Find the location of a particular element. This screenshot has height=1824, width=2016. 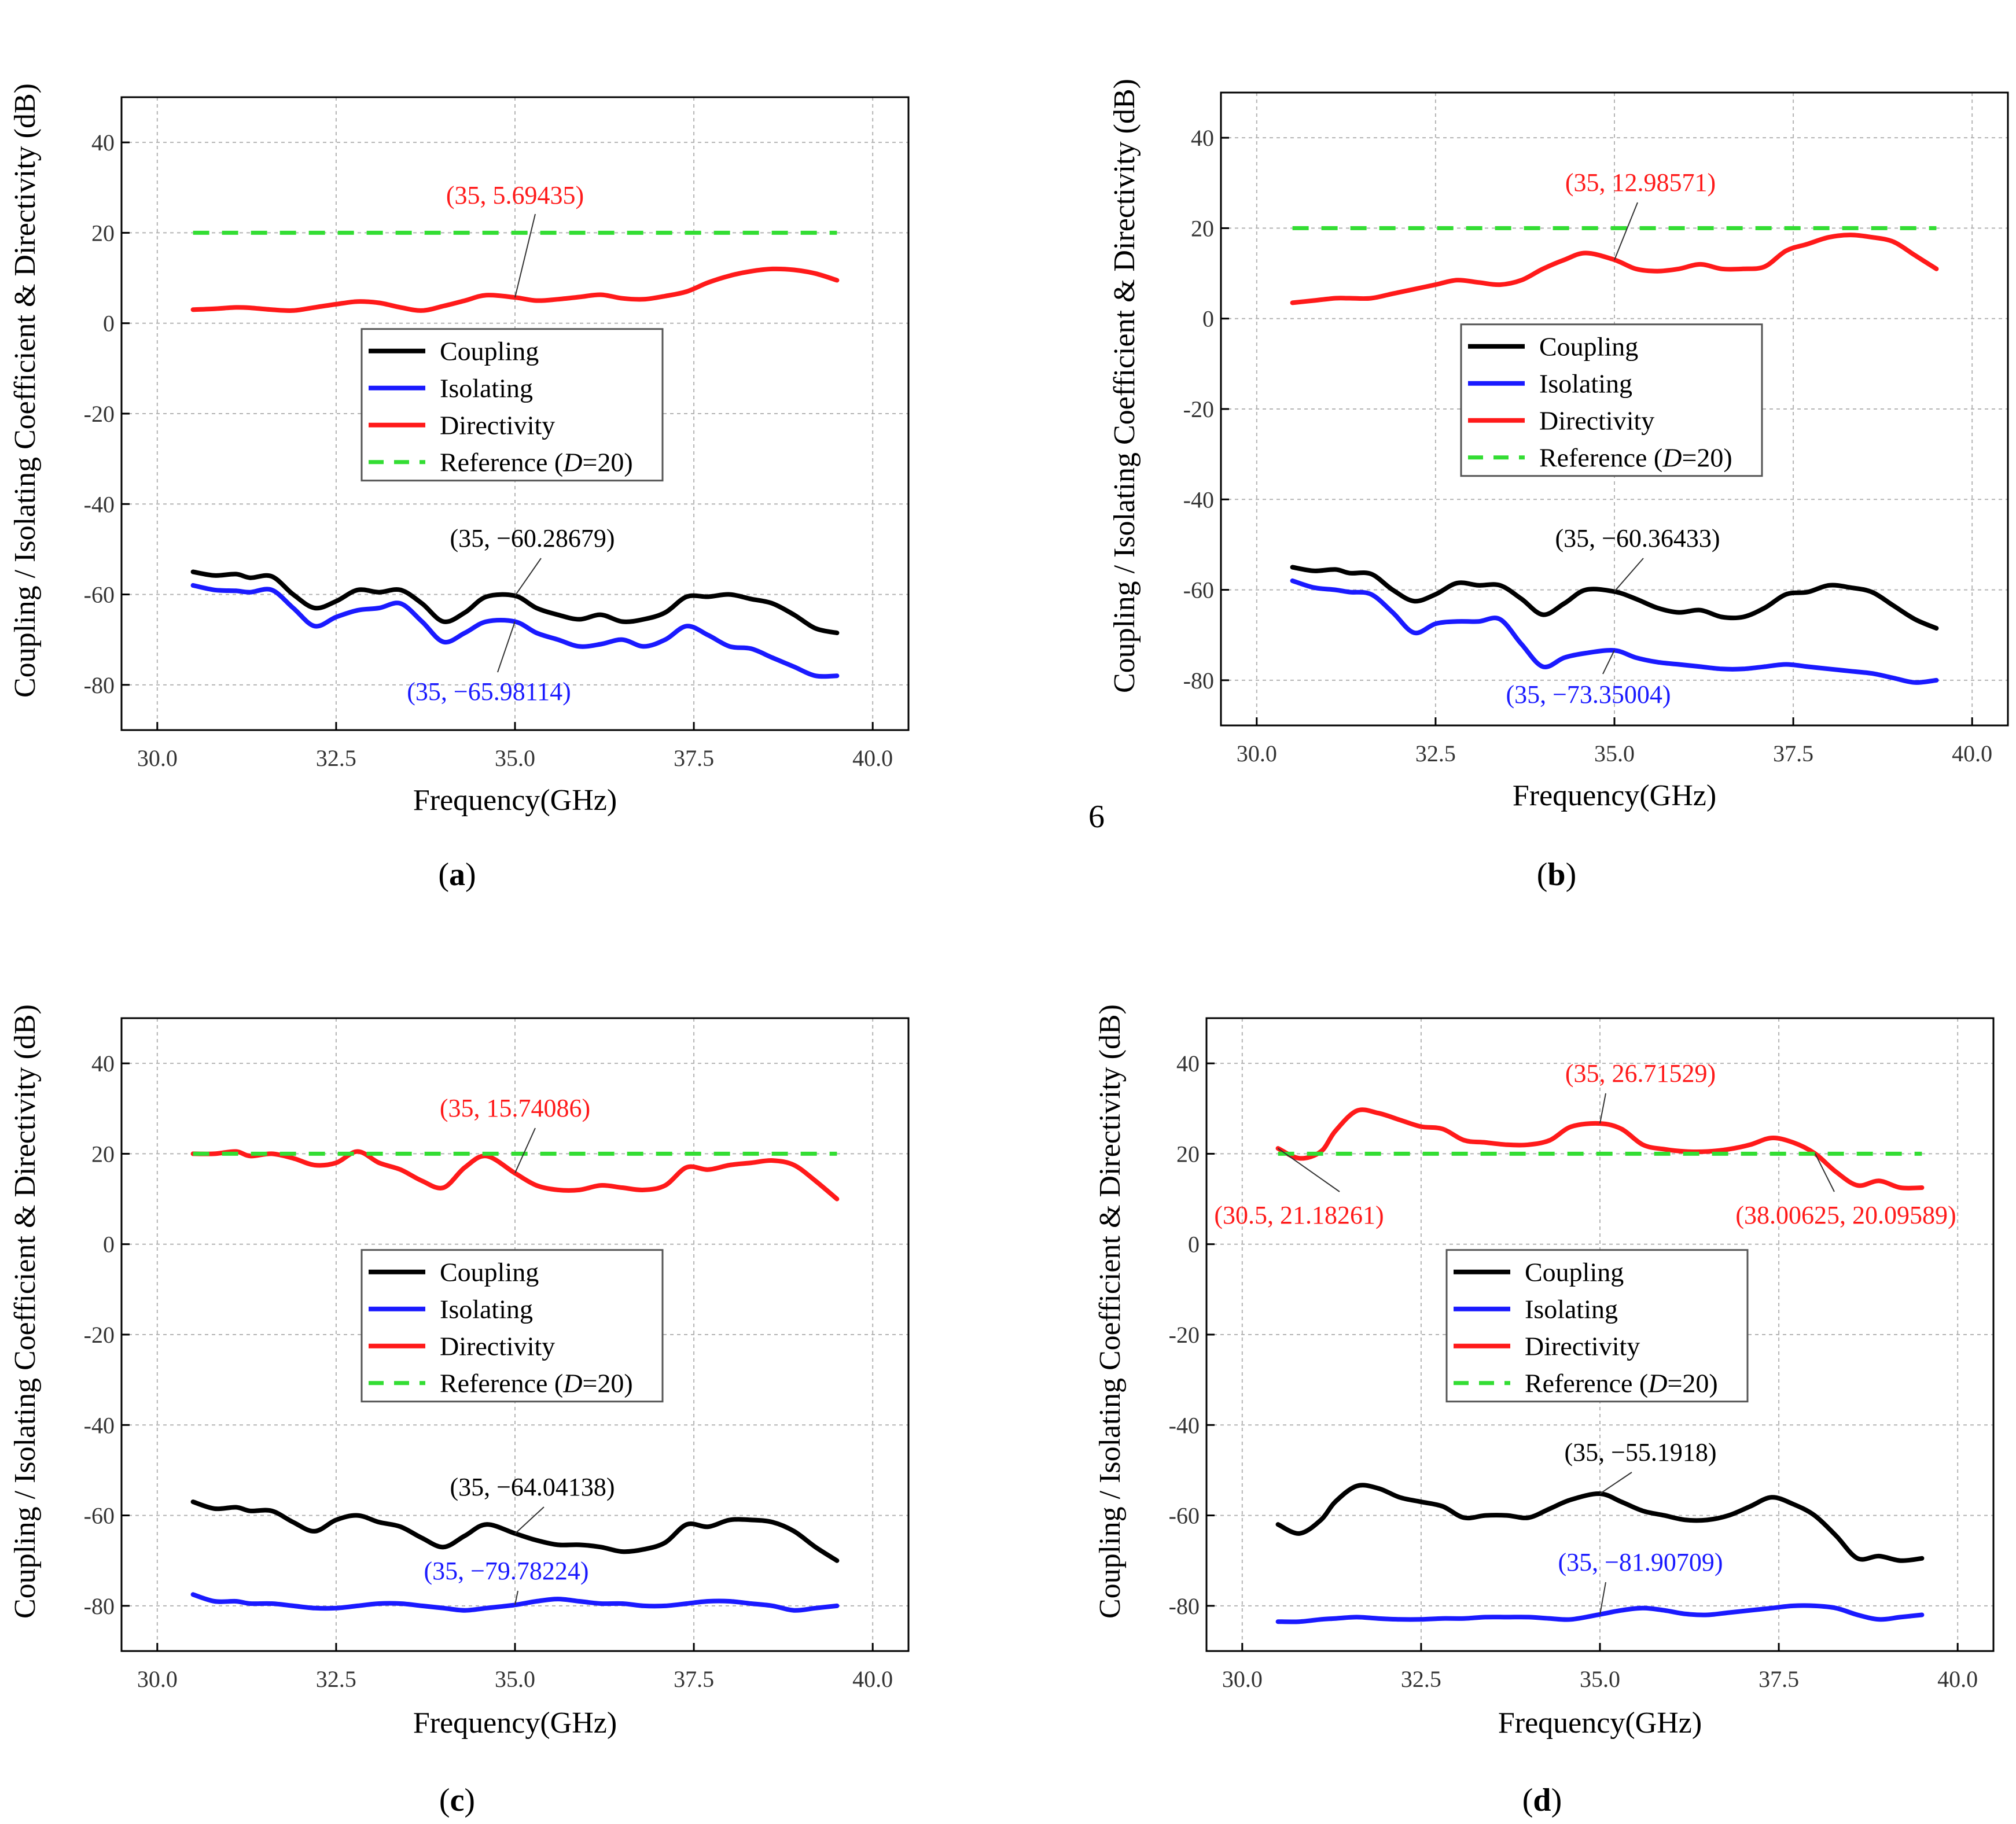

annotation-label: (35, −65.98114) is located at coordinates (489, 692).